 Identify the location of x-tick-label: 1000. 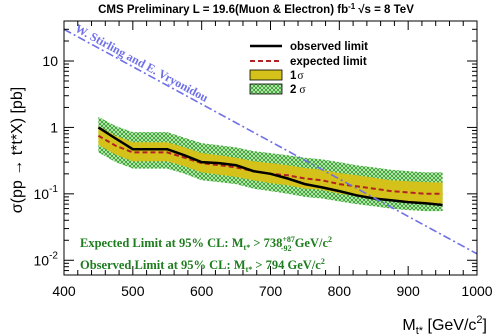
(476, 291).